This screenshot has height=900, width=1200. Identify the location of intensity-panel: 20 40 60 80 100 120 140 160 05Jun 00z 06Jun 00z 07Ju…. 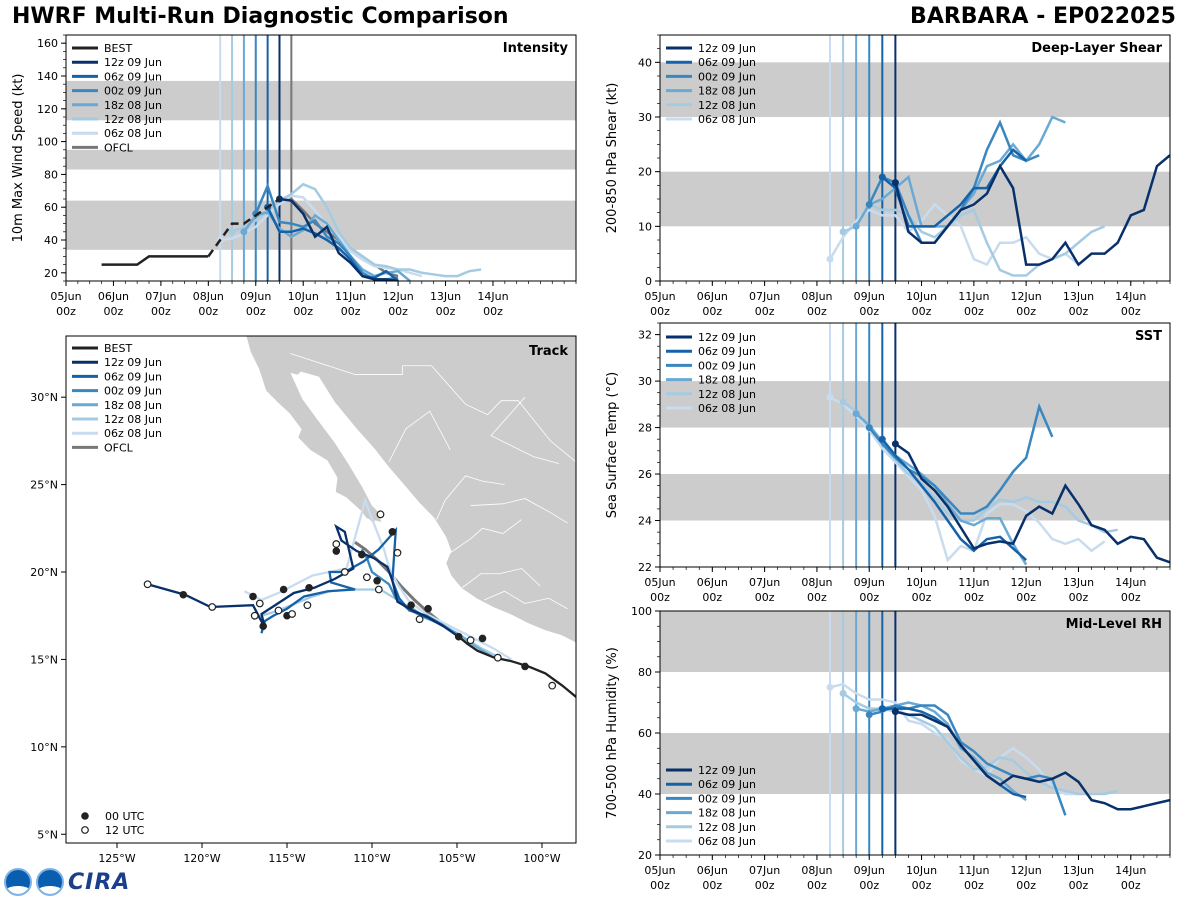
(294, 176).